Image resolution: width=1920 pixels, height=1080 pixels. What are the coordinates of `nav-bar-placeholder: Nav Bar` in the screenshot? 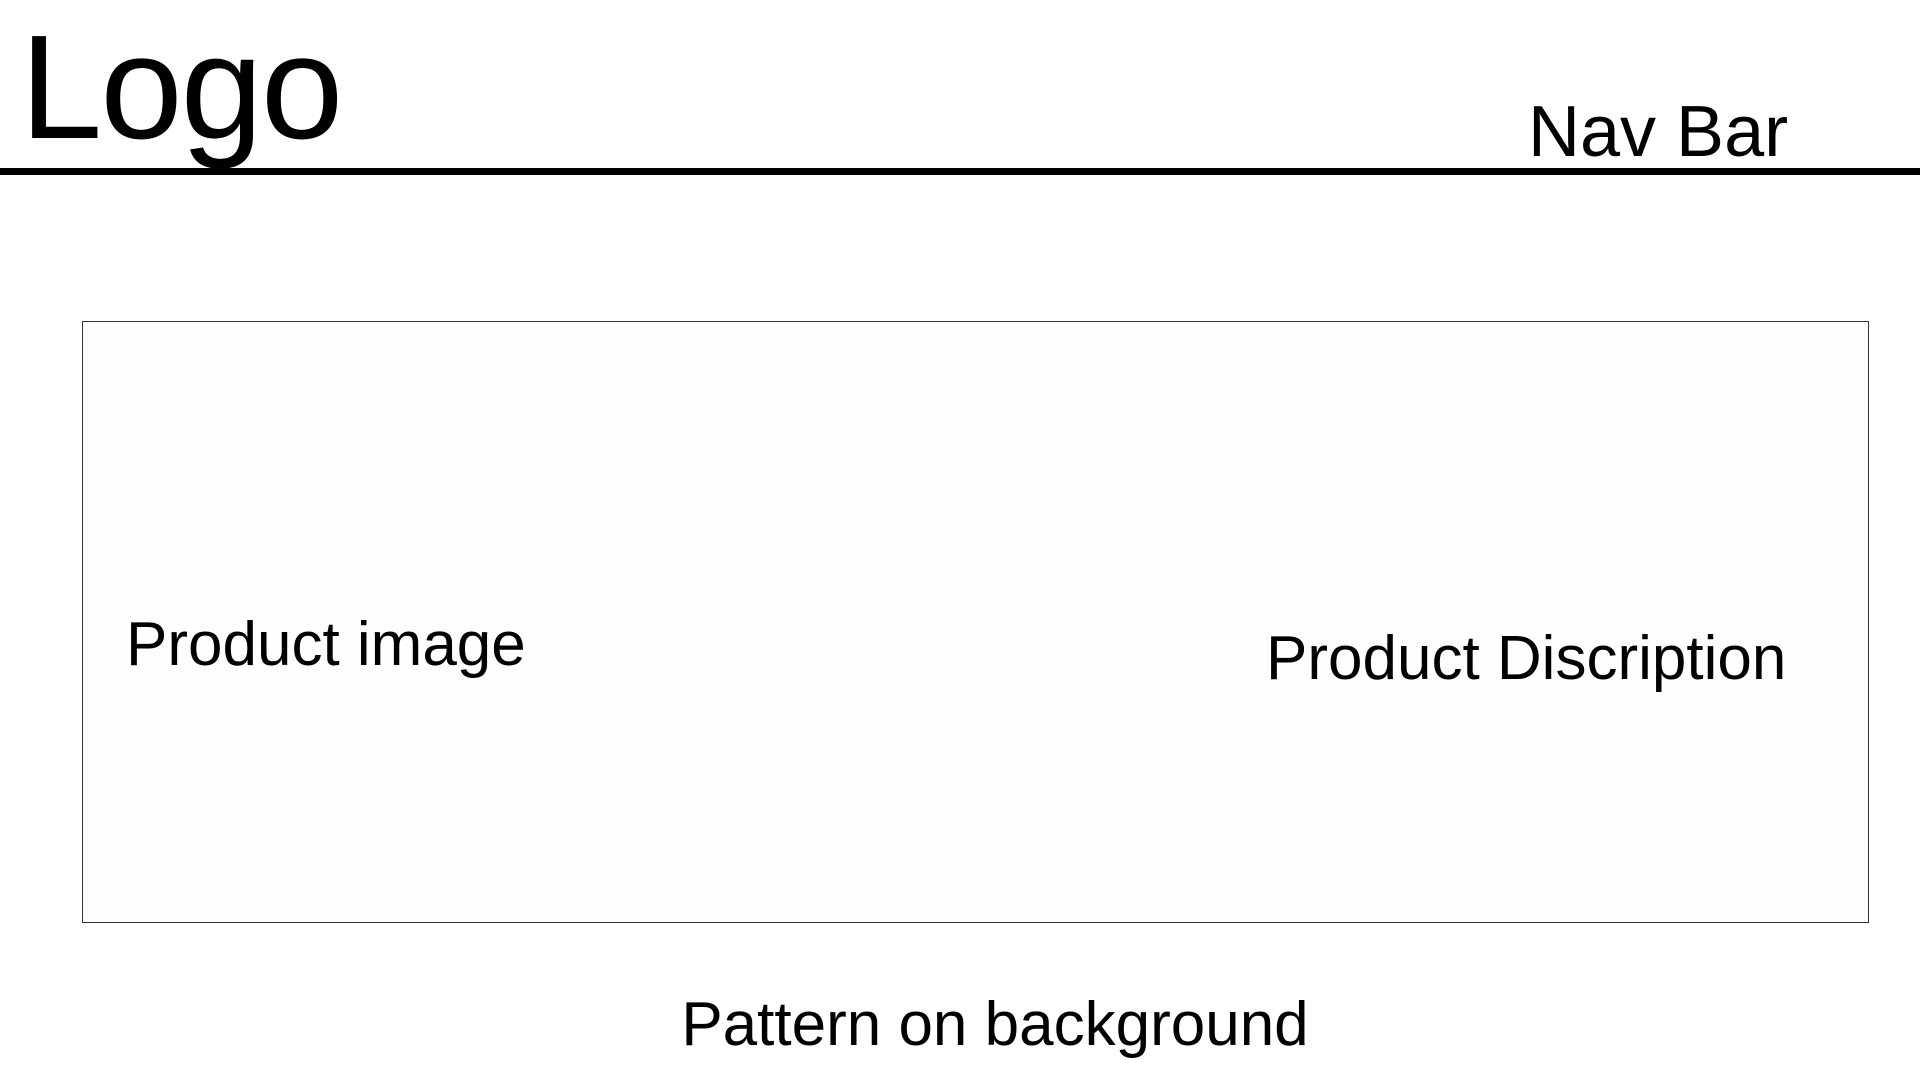 It's located at (1658, 132).